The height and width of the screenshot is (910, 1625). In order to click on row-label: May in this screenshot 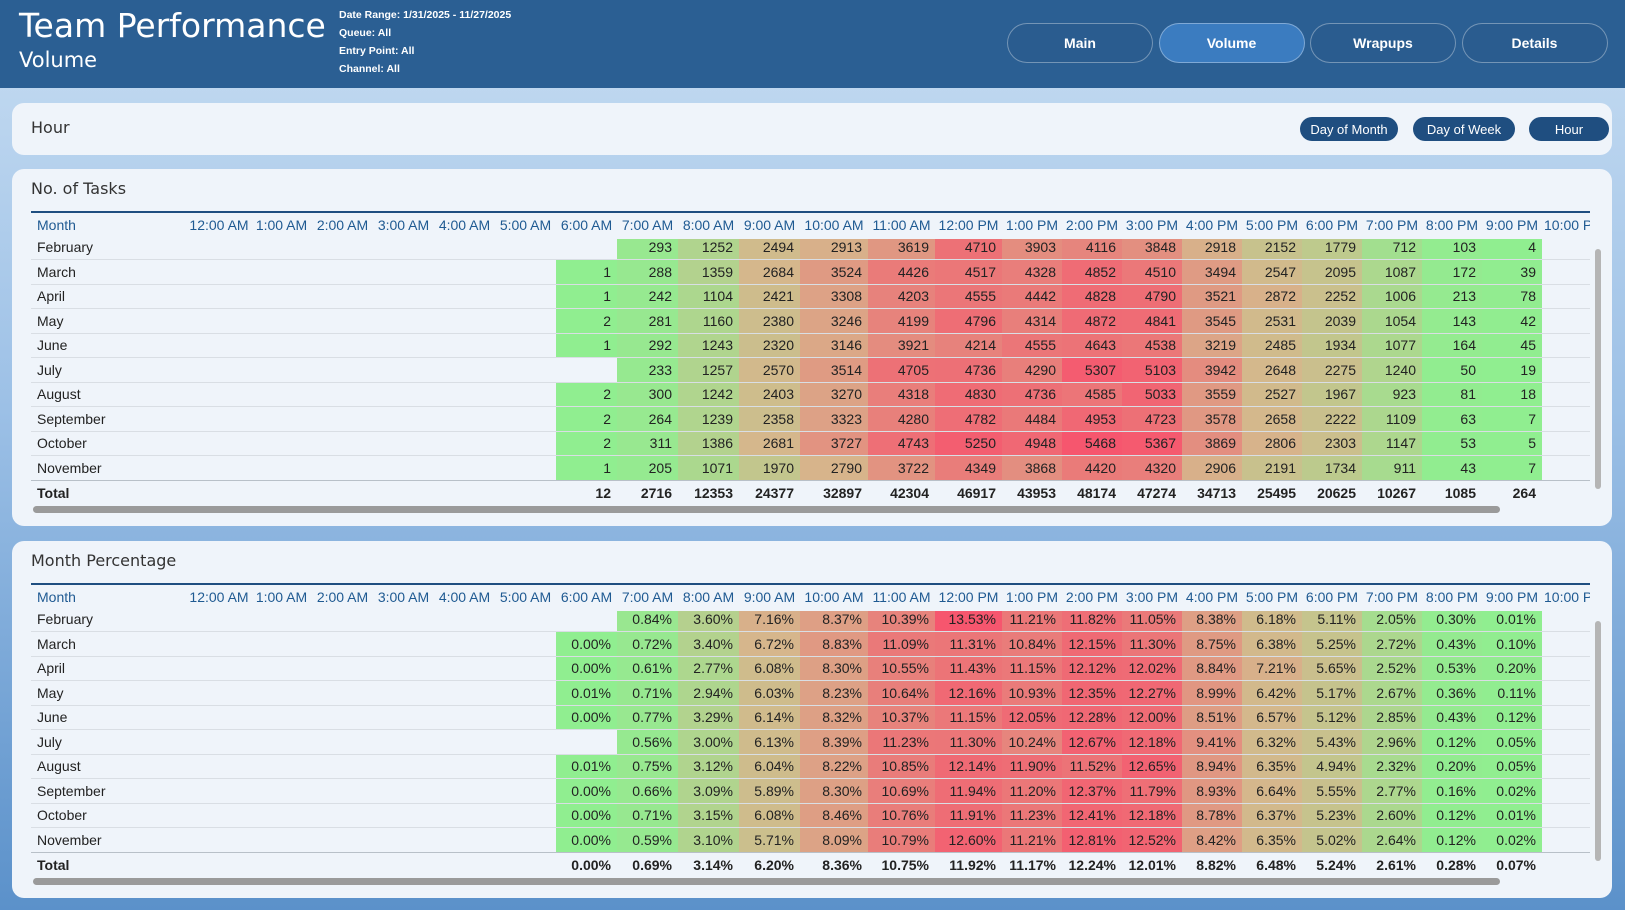, I will do `click(109, 693)`.